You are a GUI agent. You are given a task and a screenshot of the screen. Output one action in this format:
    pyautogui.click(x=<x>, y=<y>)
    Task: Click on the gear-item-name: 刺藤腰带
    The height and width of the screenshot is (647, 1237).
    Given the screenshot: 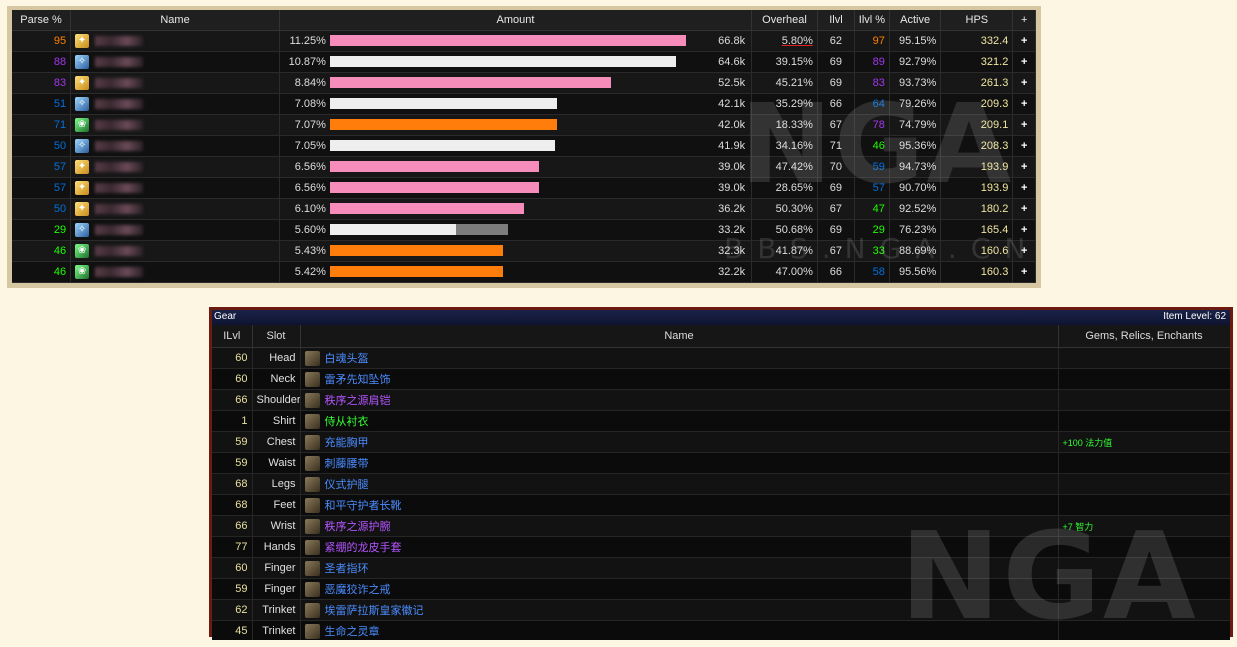 What is the action you would take?
    pyautogui.click(x=346, y=463)
    